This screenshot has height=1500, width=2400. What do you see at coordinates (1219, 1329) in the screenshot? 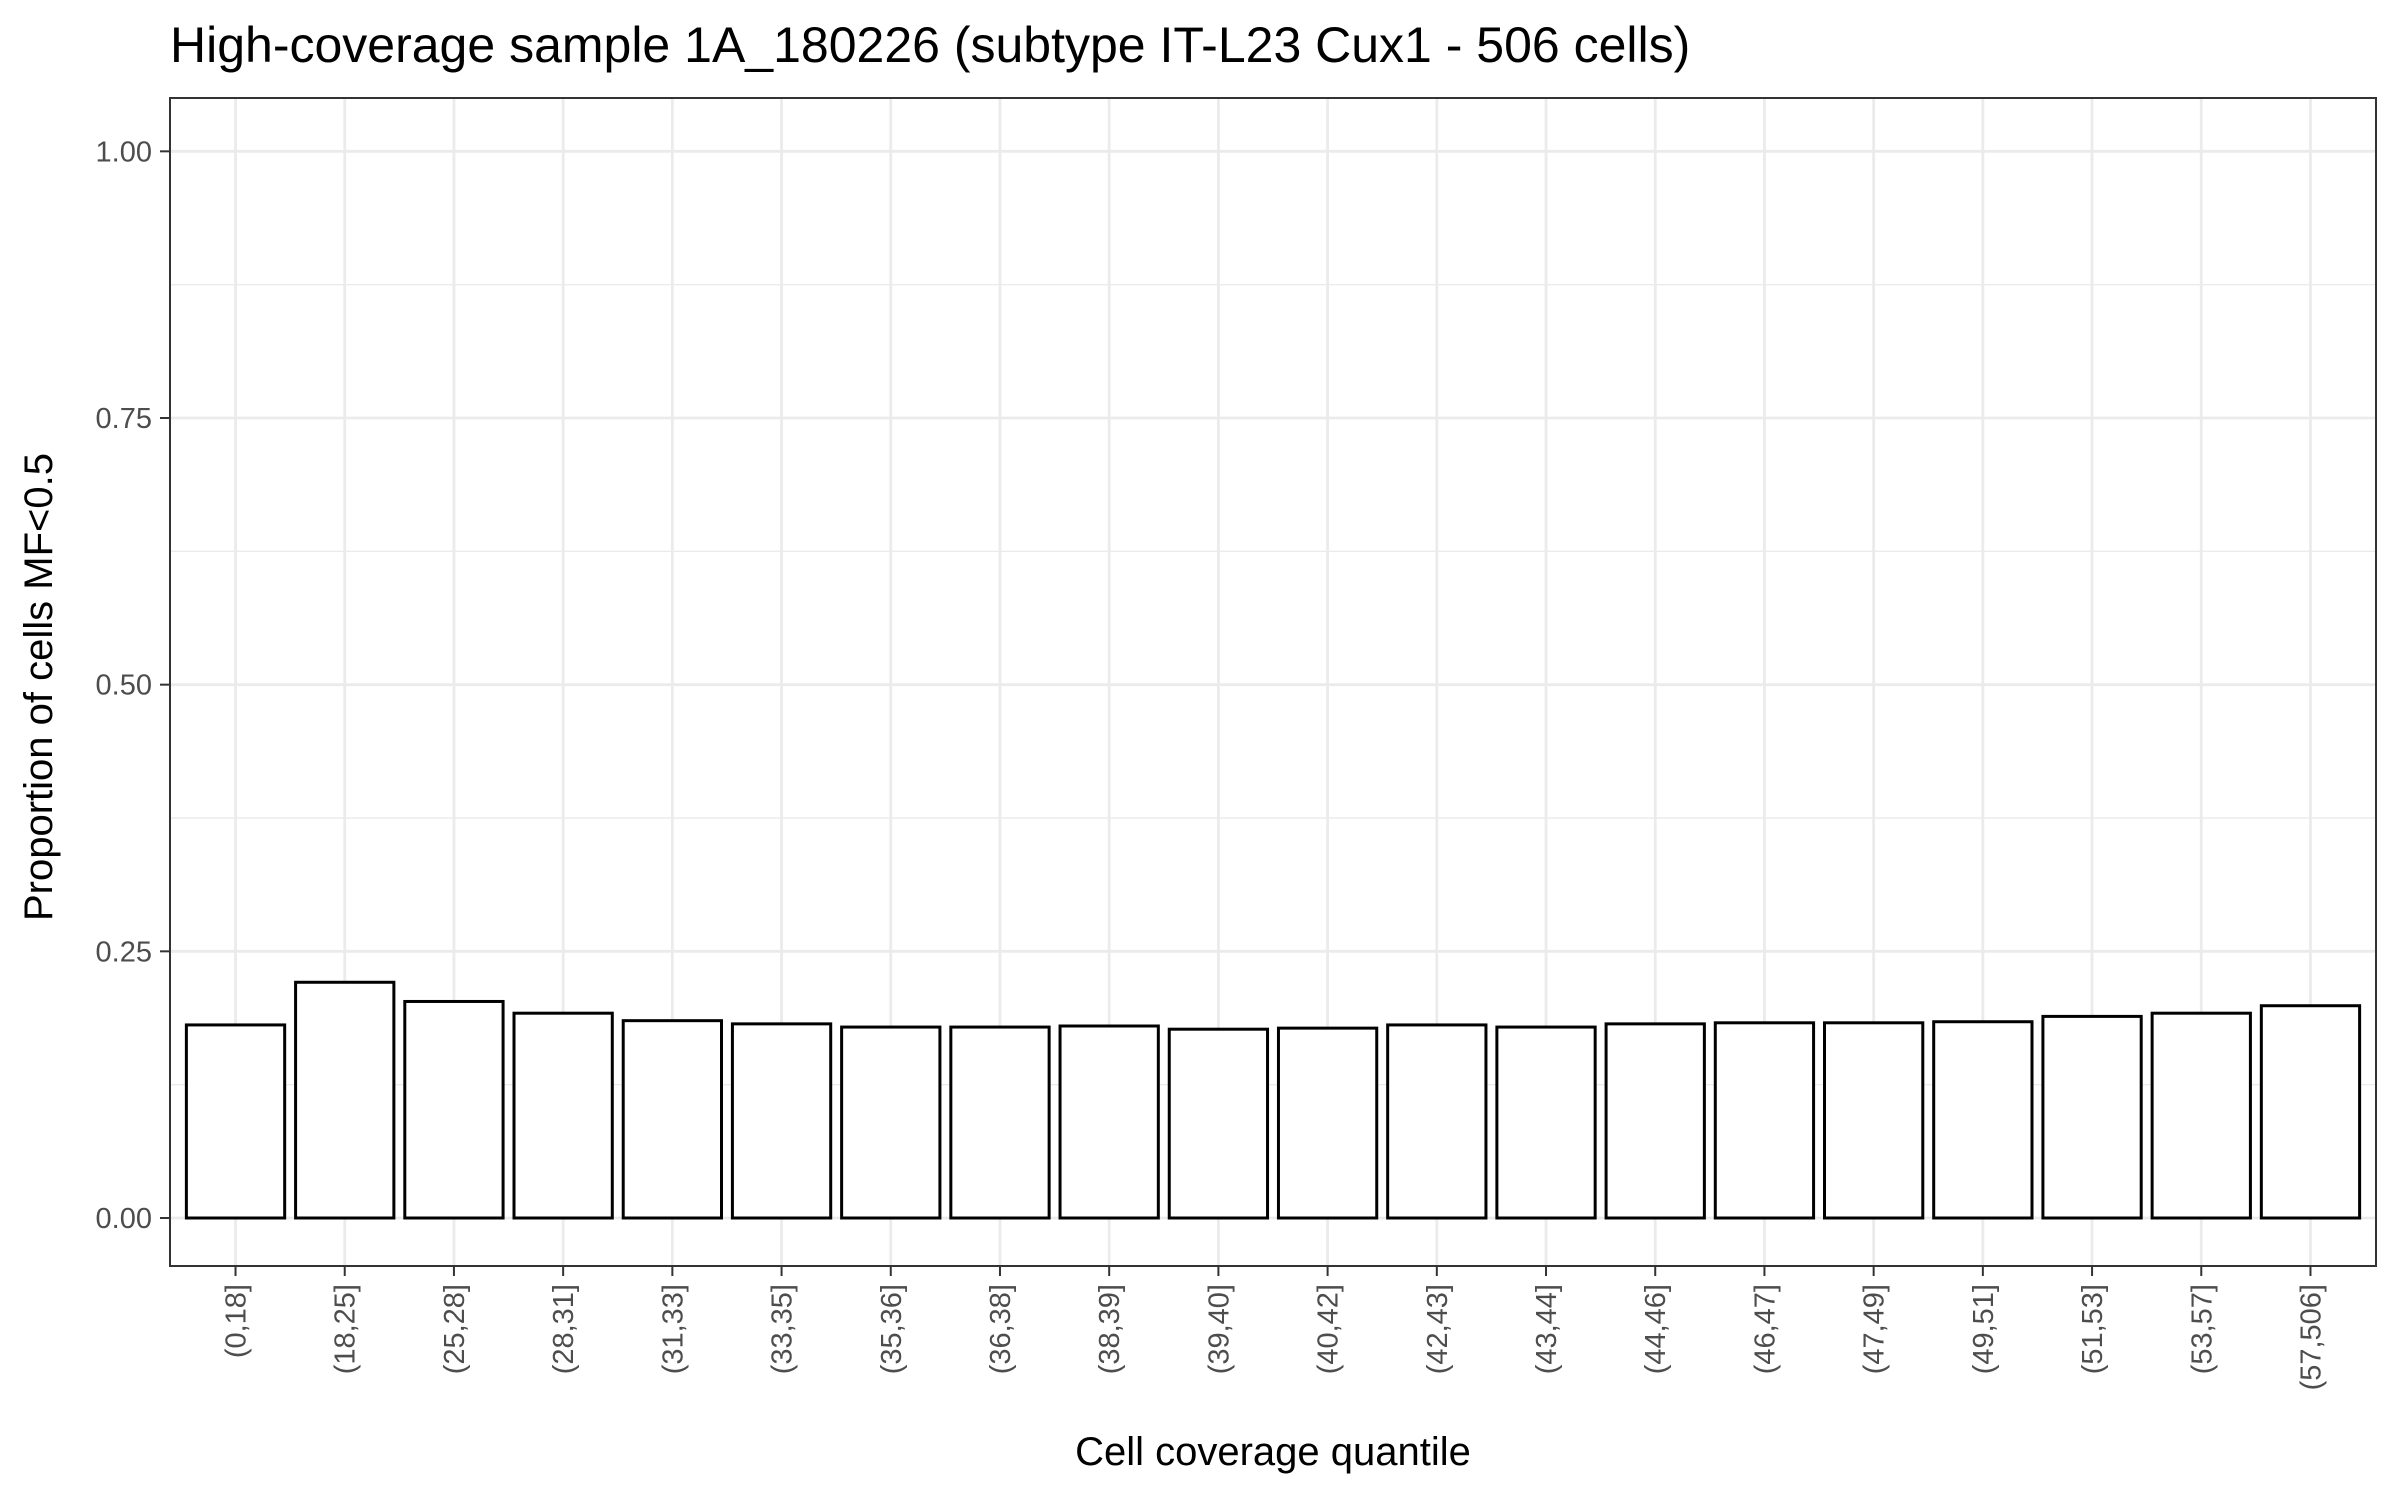
I see `x-tick-label: (39,40]` at bounding box center [1219, 1329].